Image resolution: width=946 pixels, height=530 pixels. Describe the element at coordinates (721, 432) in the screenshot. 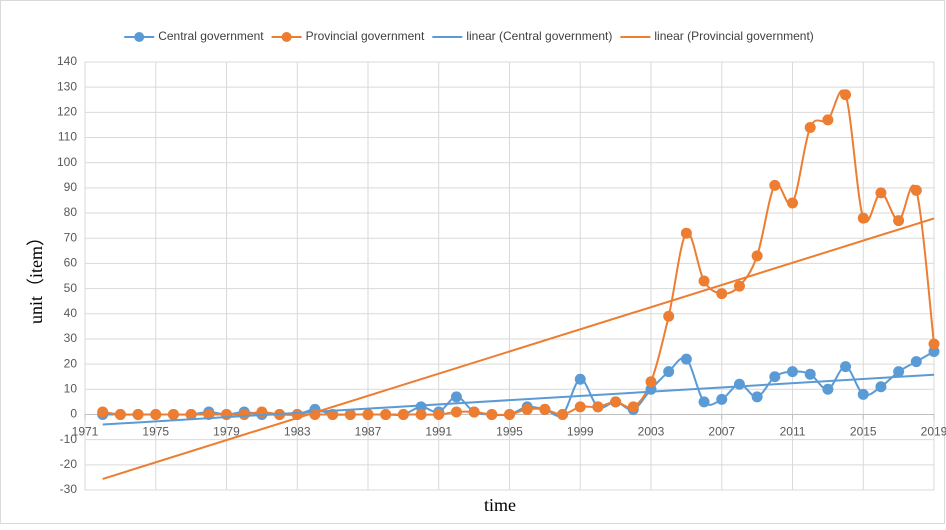

I see `x-tick-label: 2007` at that location.